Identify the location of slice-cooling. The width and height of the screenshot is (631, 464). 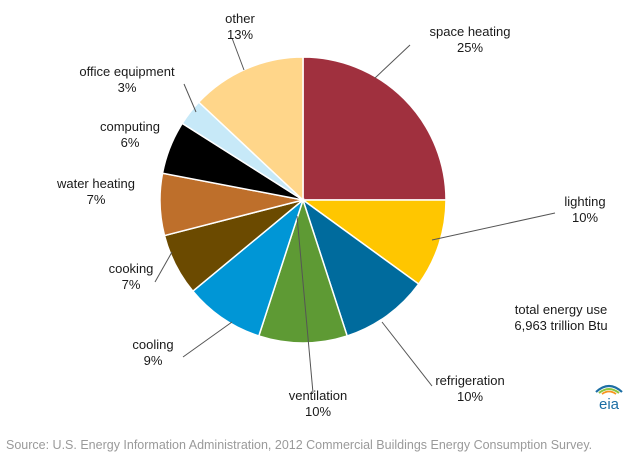
(248, 267).